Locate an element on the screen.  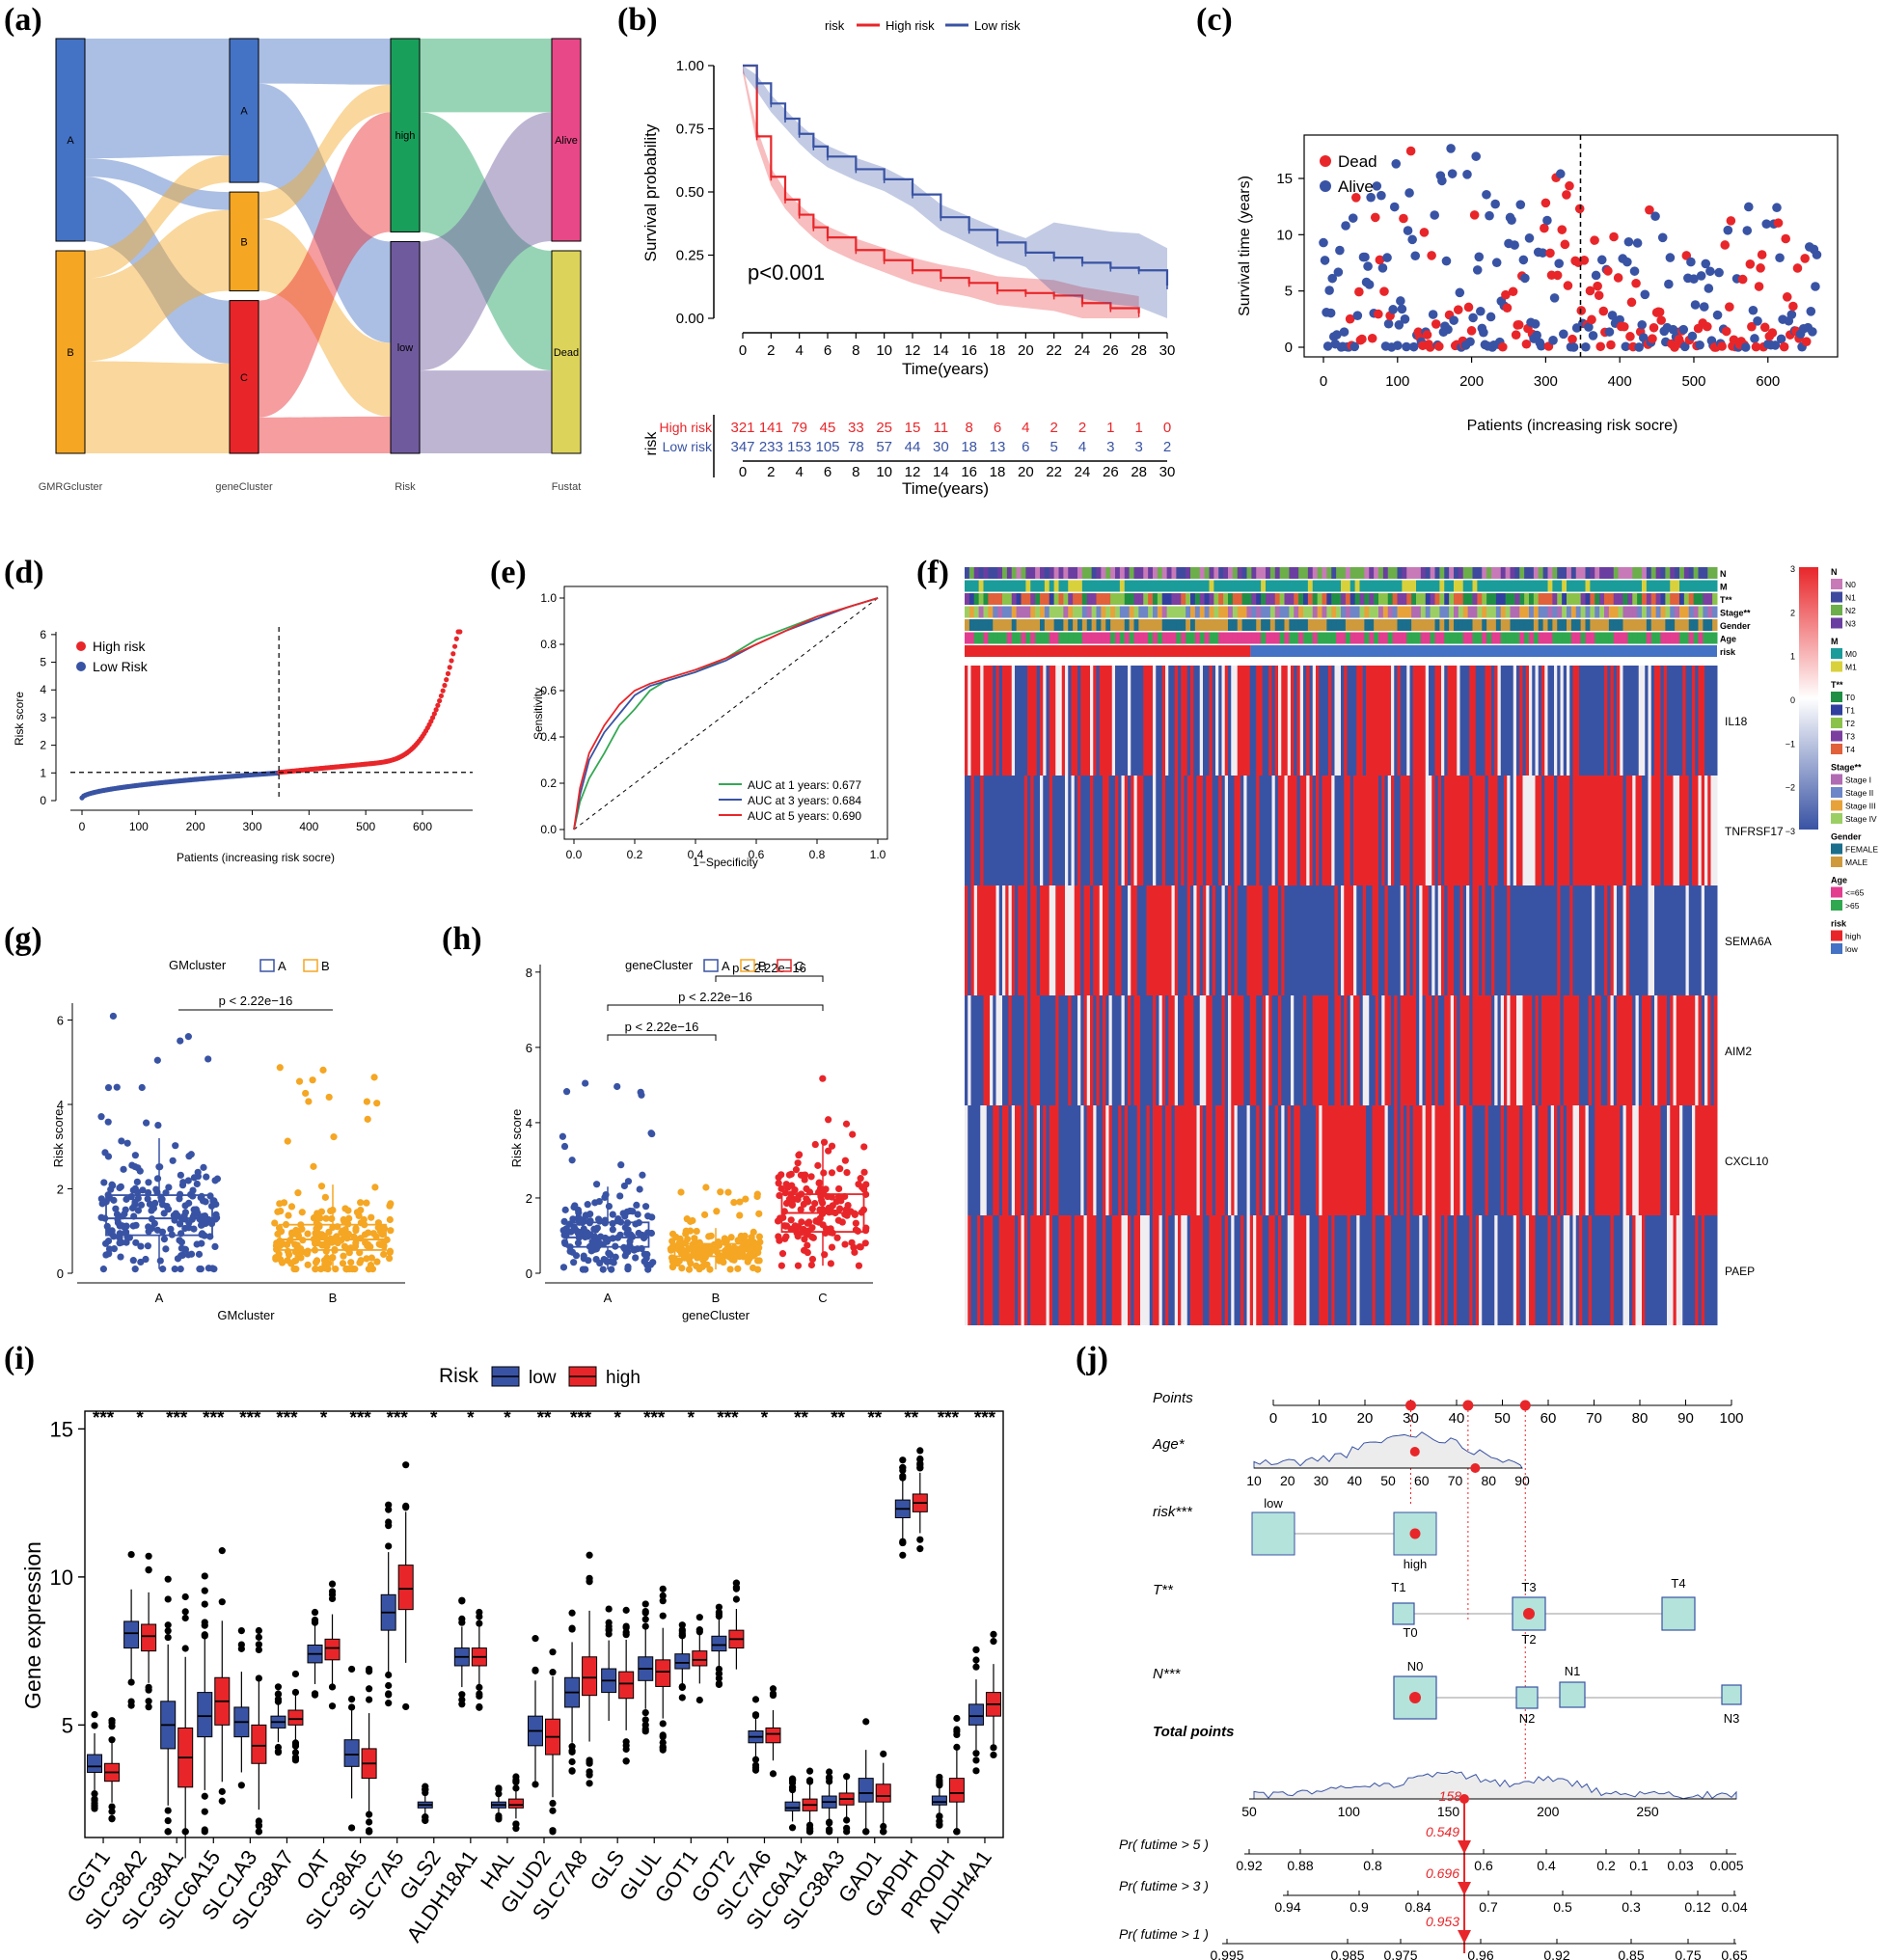
risk-table-count: 6 is located at coordinates (997, 428).